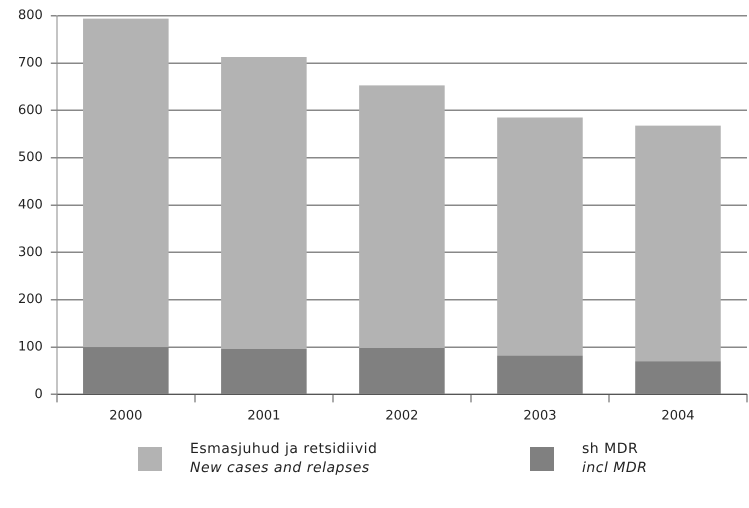 Image resolution: width=749 pixels, height=508 pixels. I want to click on y-tick-label: 200, so click(30, 300).